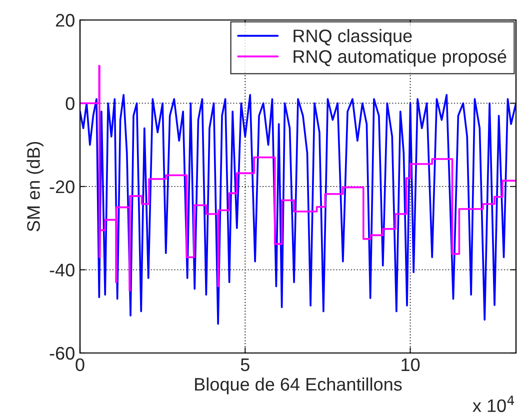  What do you see at coordinates (62, 353) in the screenshot?
I see `y-tick-label: -60` at bounding box center [62, 353].